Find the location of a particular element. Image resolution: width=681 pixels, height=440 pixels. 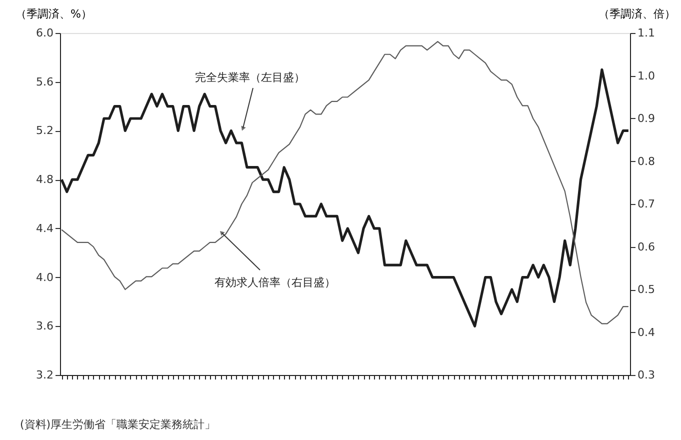

y-tick-label: 5.2 is located at coordinates (45, 131).